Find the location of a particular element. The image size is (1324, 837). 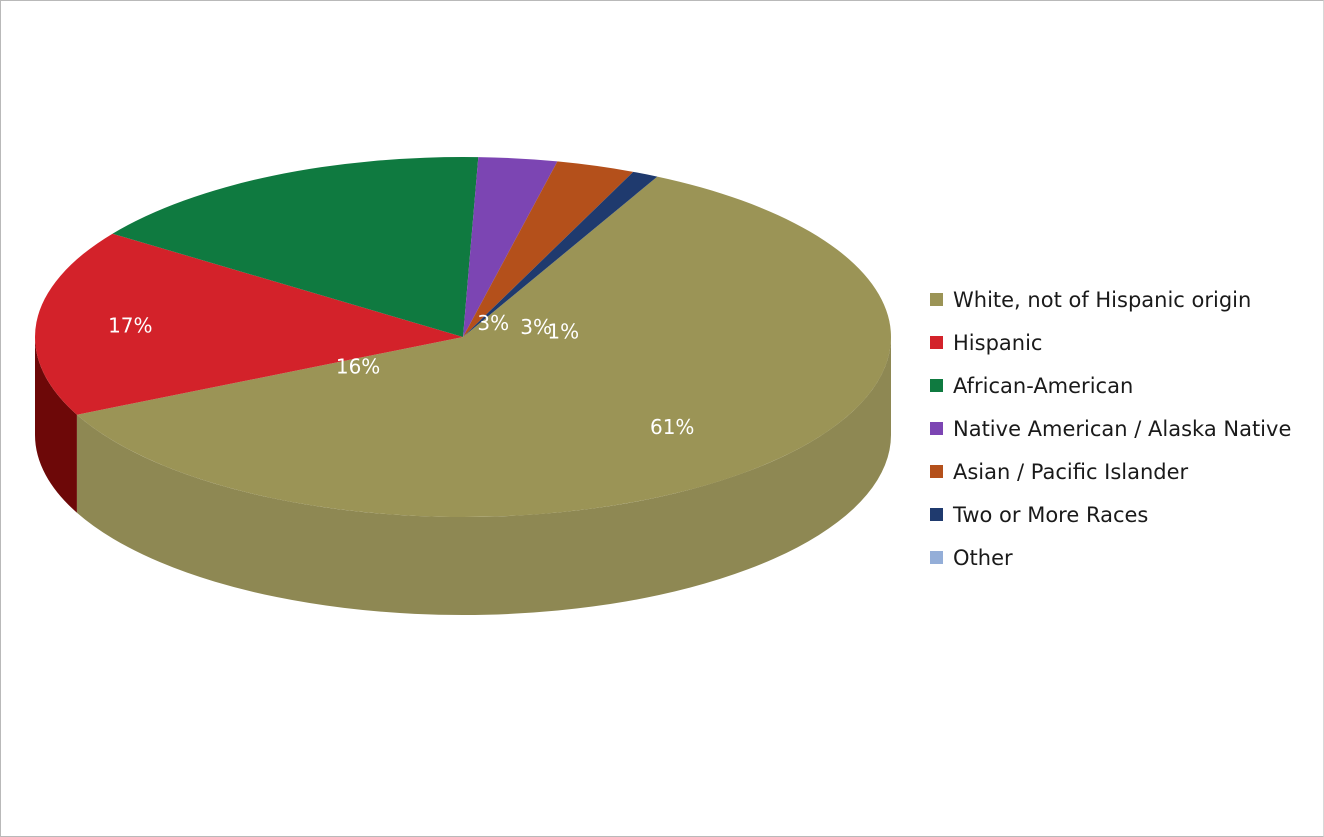

pie-slice-two-or-more is located at coordinates (560, 254).